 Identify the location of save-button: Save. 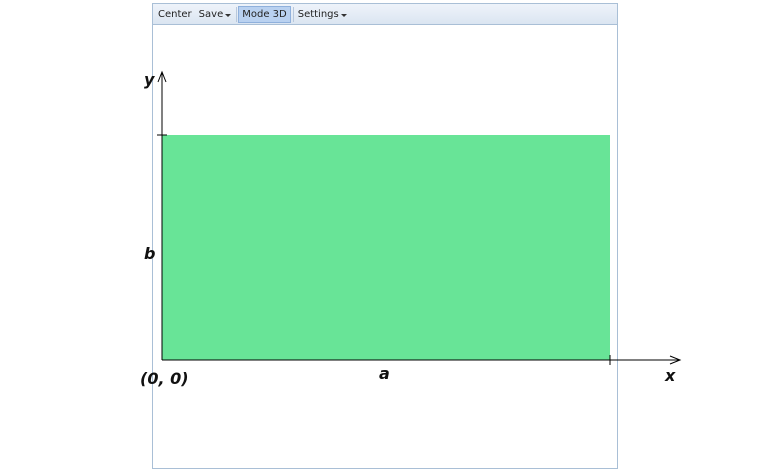
(215, 14).